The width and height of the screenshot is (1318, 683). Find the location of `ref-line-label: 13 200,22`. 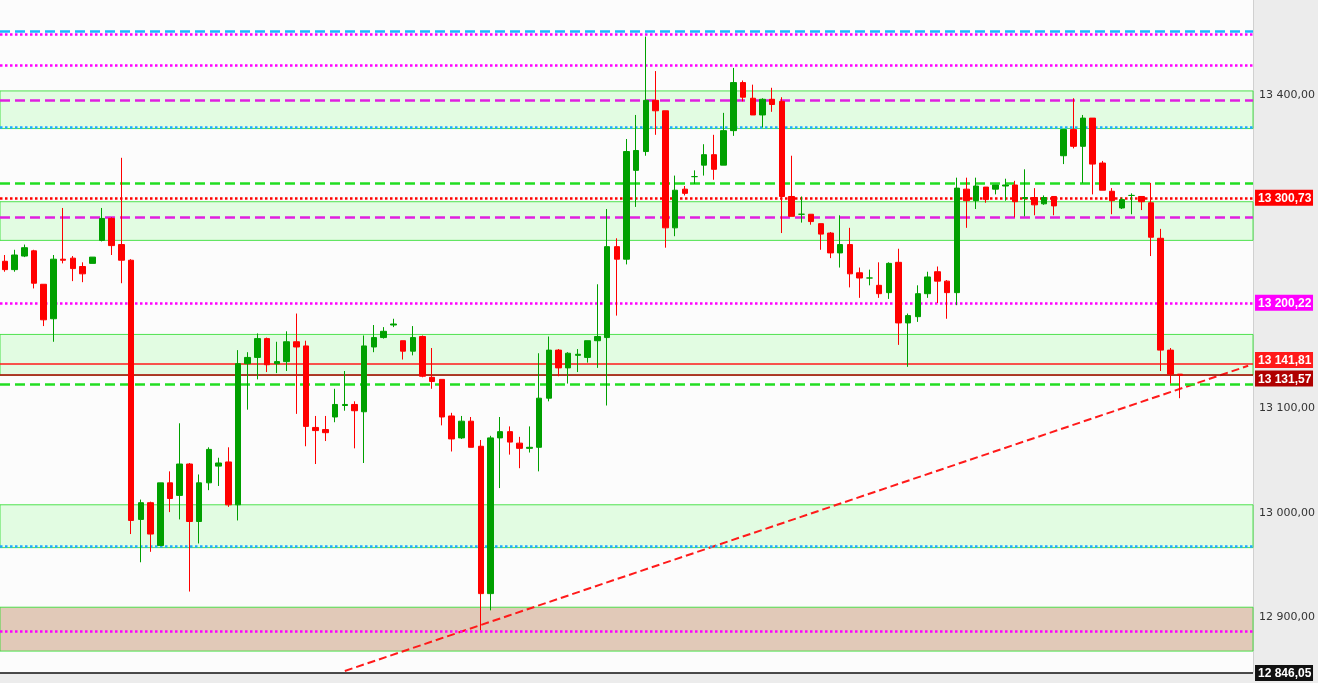

ref-line-label: 13 200,22 is located at coordinates (1285, 302).